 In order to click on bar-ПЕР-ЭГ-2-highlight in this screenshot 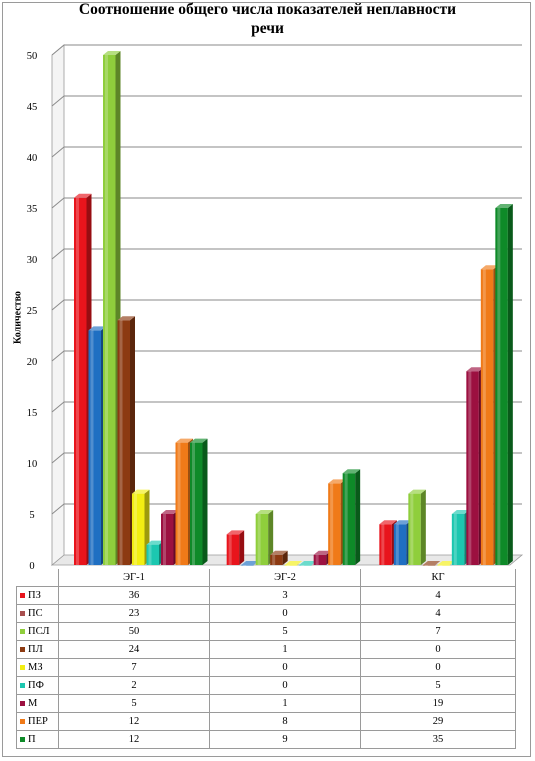, I will do `click(332, 524)`.